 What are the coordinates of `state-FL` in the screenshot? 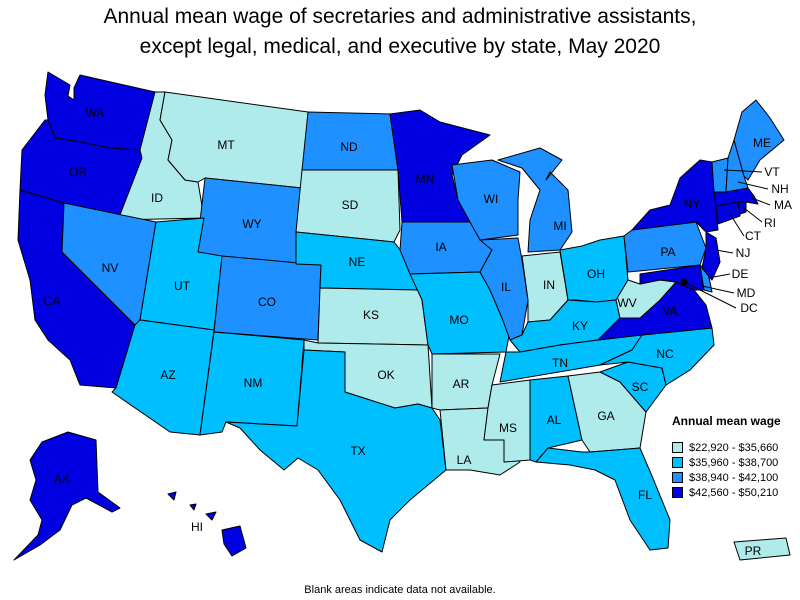 It's located at (603, 499).